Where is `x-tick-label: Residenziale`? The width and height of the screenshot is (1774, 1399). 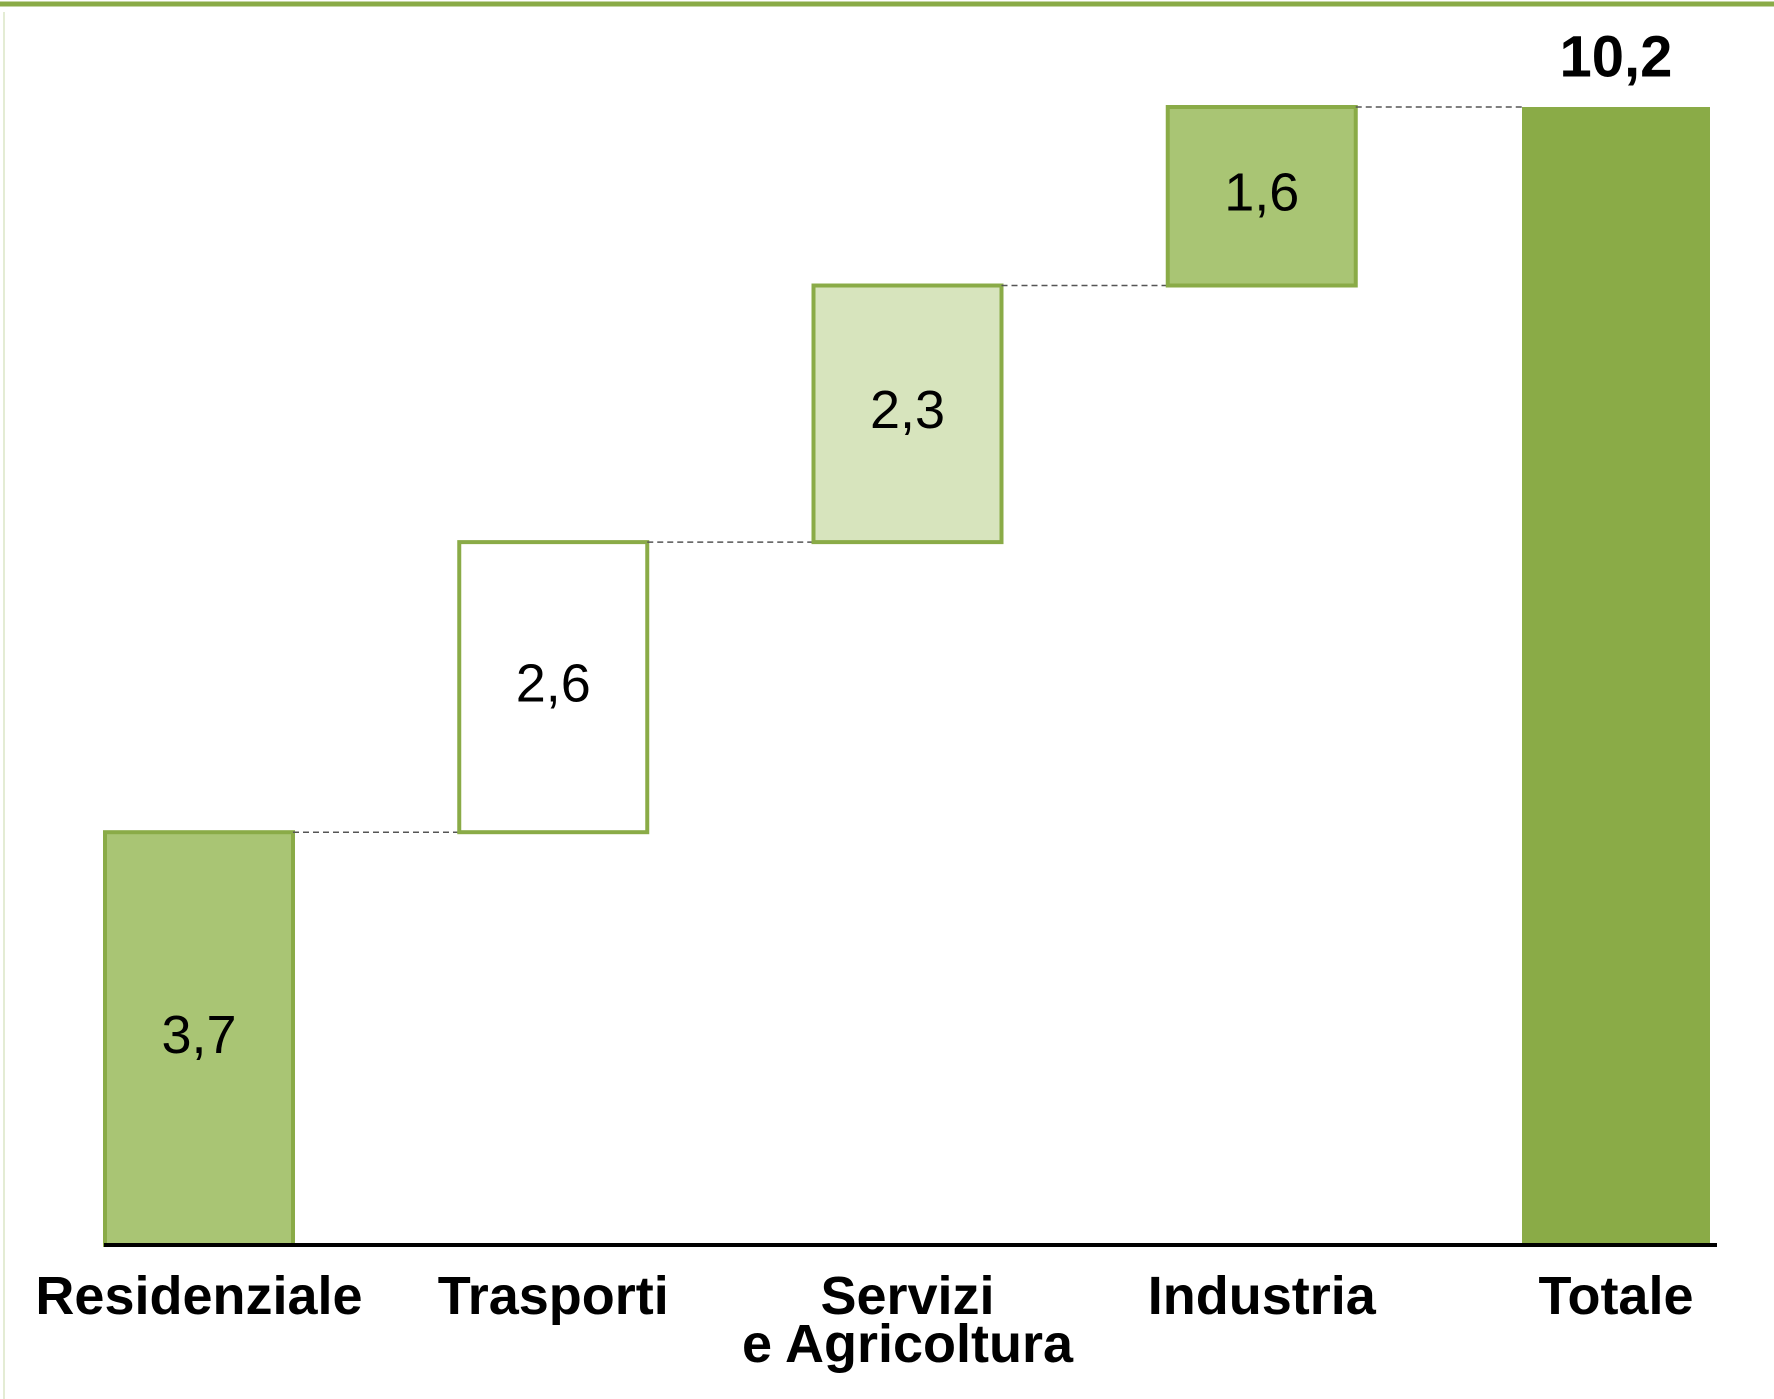
x-tick-label: Residenziale is located at coordinates (199, 1296).